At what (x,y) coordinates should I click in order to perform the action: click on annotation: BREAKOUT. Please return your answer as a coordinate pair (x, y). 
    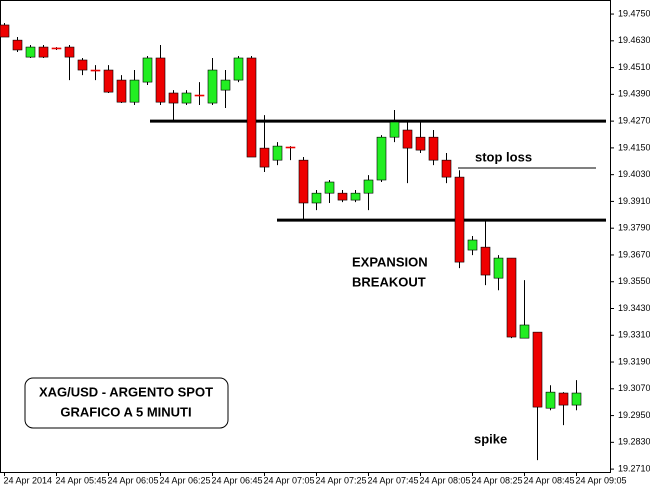
    Looking at the image, I should click on (389, 281).